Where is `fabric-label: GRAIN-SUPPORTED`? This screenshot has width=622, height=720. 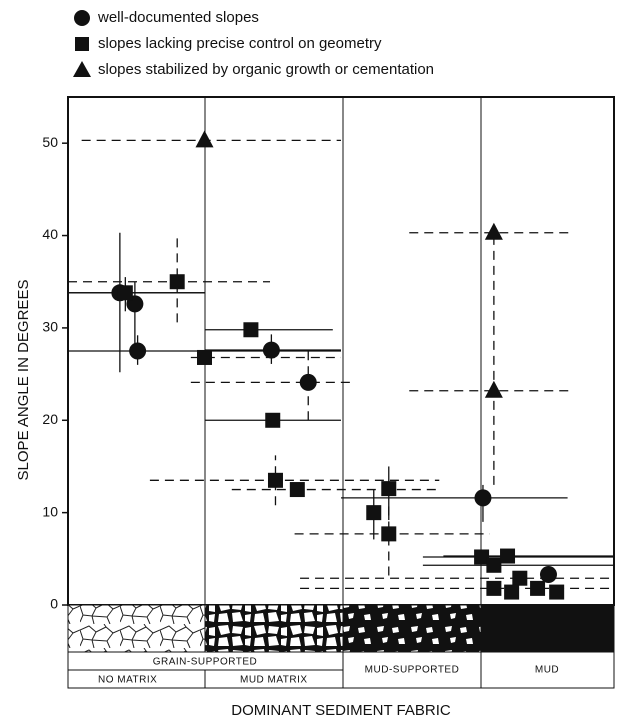
fabric-label: GRAIN-SUPPORTED is located at coordinates (205, 662).